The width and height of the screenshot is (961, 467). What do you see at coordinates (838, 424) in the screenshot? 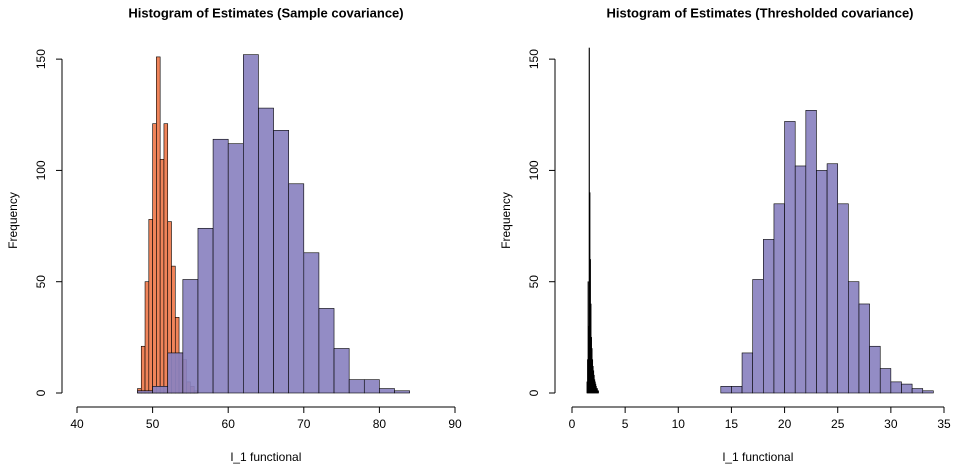
I see `x-tick-label: 25` at bounding box center [838, 424].